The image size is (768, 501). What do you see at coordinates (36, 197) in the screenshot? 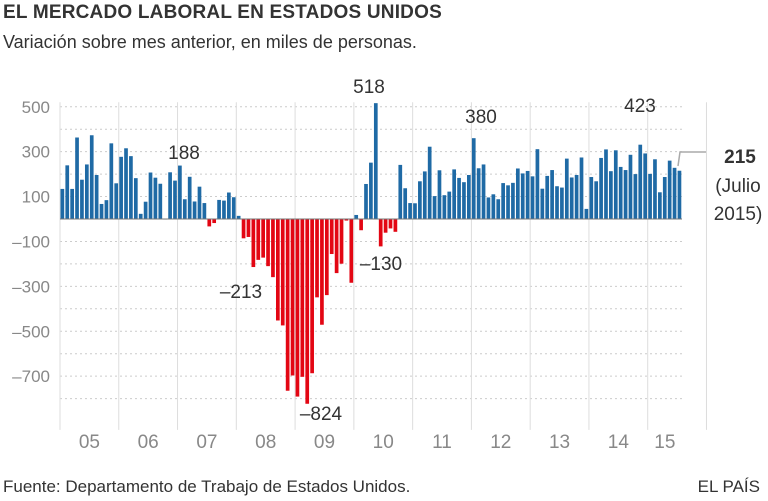
I see `y-tick-label: 100` at bounding box center [36, 197].